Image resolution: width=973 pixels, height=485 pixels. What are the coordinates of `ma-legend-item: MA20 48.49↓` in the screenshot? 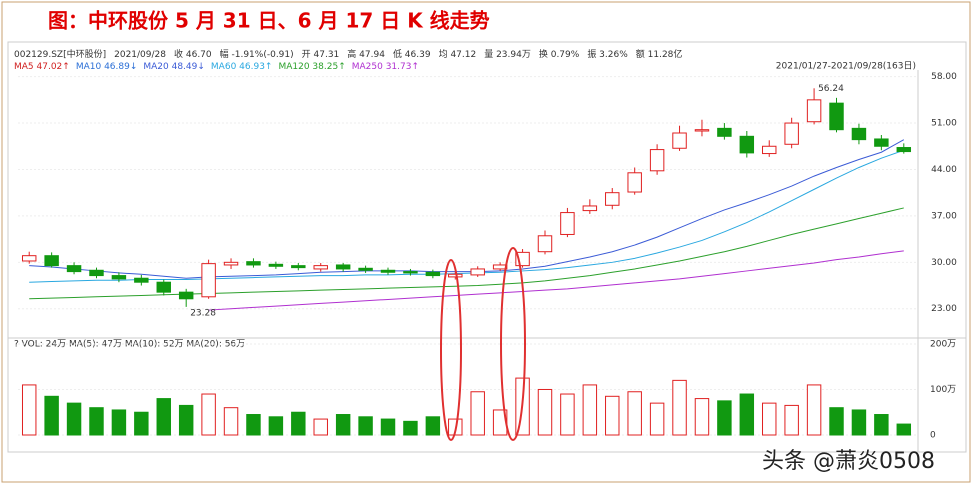 It's located at (174, 67).